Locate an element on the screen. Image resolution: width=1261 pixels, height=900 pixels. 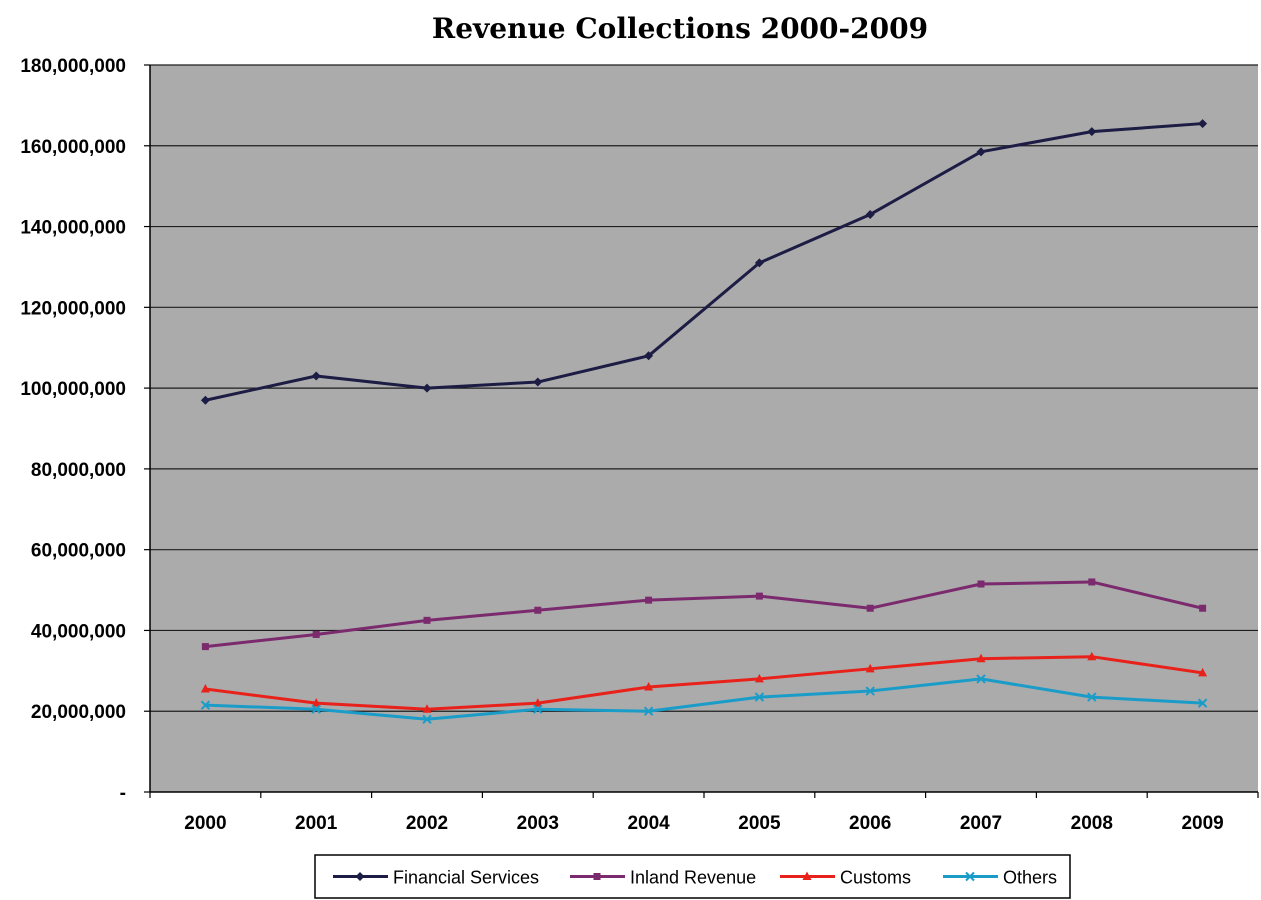
legend-item: Financial Services is located at coordinates (436, 878).